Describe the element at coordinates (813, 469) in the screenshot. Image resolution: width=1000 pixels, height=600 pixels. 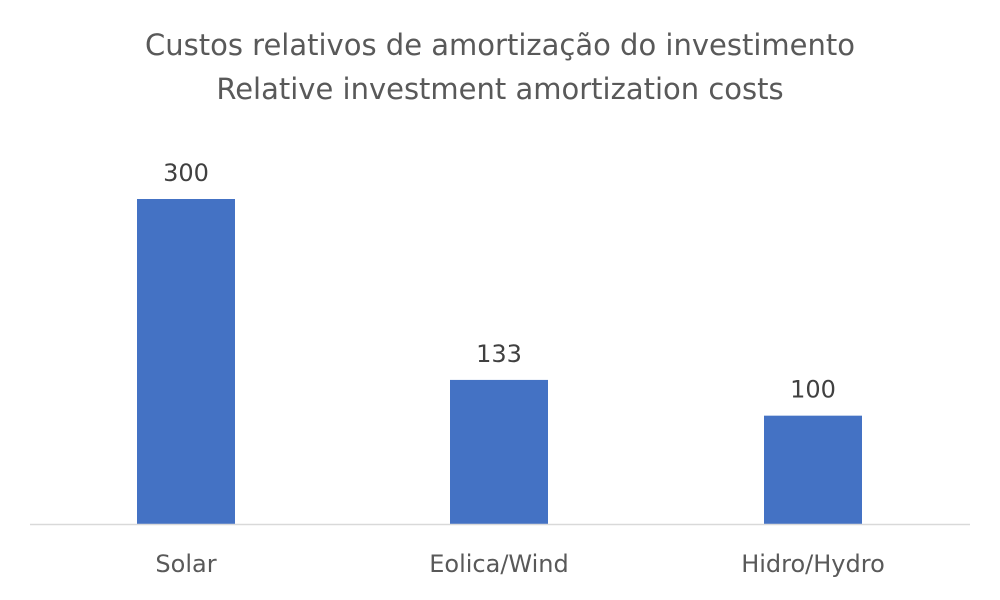
I see `bar-hidro-hydro` at that location.